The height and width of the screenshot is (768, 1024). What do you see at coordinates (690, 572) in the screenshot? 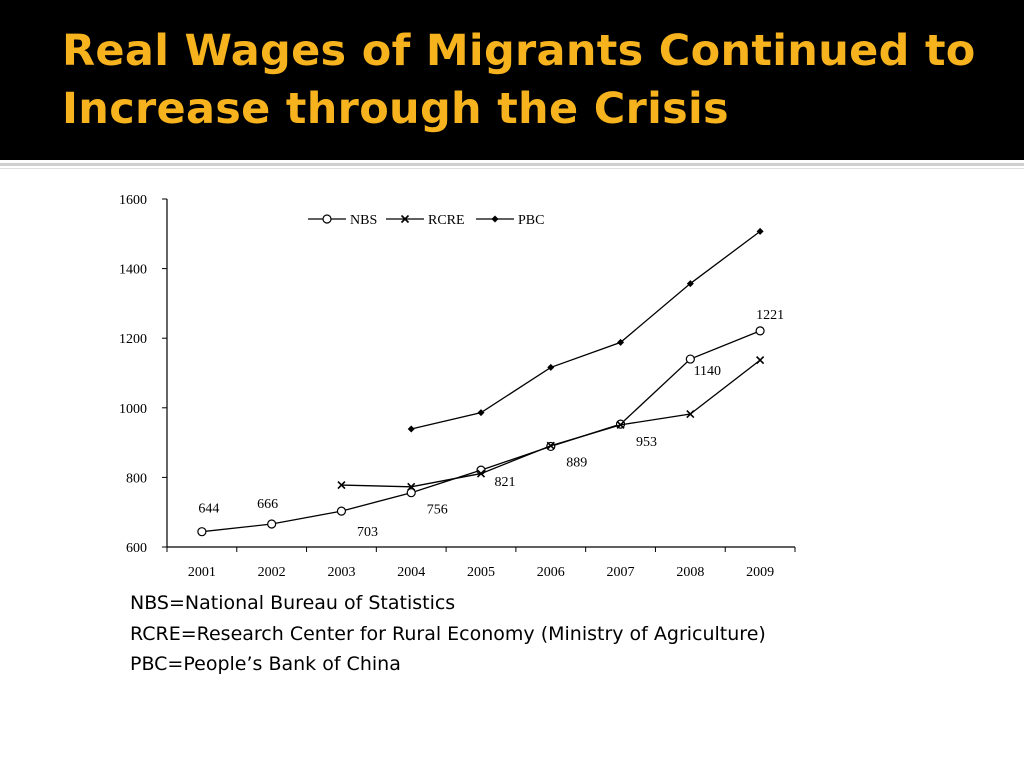
I see `x-tick-label: 2008` at bounding box center [690, 572].